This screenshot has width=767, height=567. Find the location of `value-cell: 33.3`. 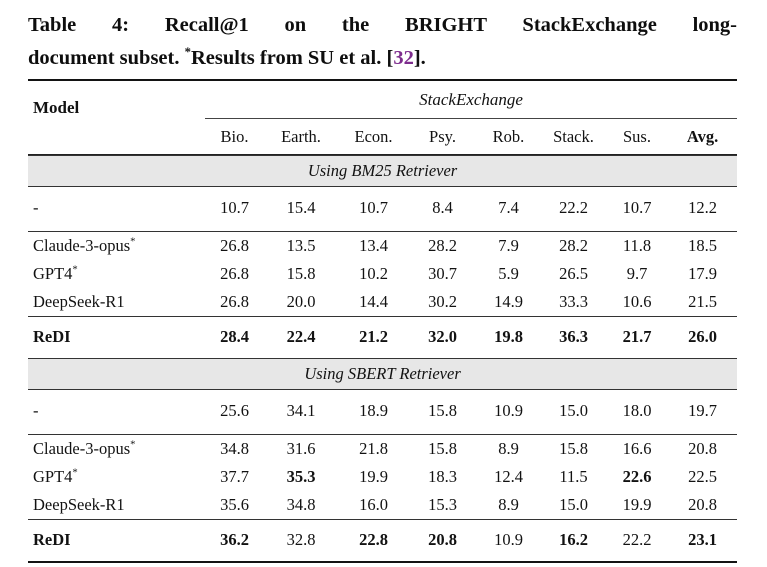

value-cell: 33.3 is located at coordinates (573, 301).